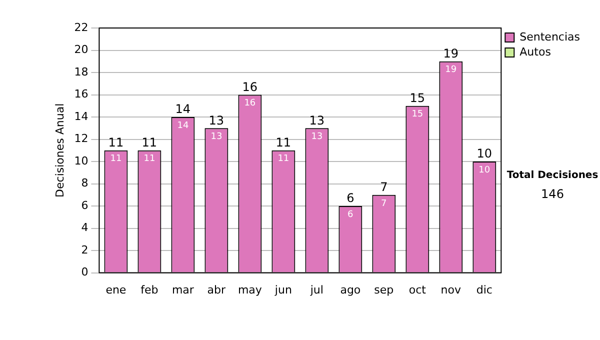 This screenshot has width=600, height=340. What do you see at coordinates (84, 272) in the screenshot?
I see `y-tick-label: 0` at bounding box center [84, 272].